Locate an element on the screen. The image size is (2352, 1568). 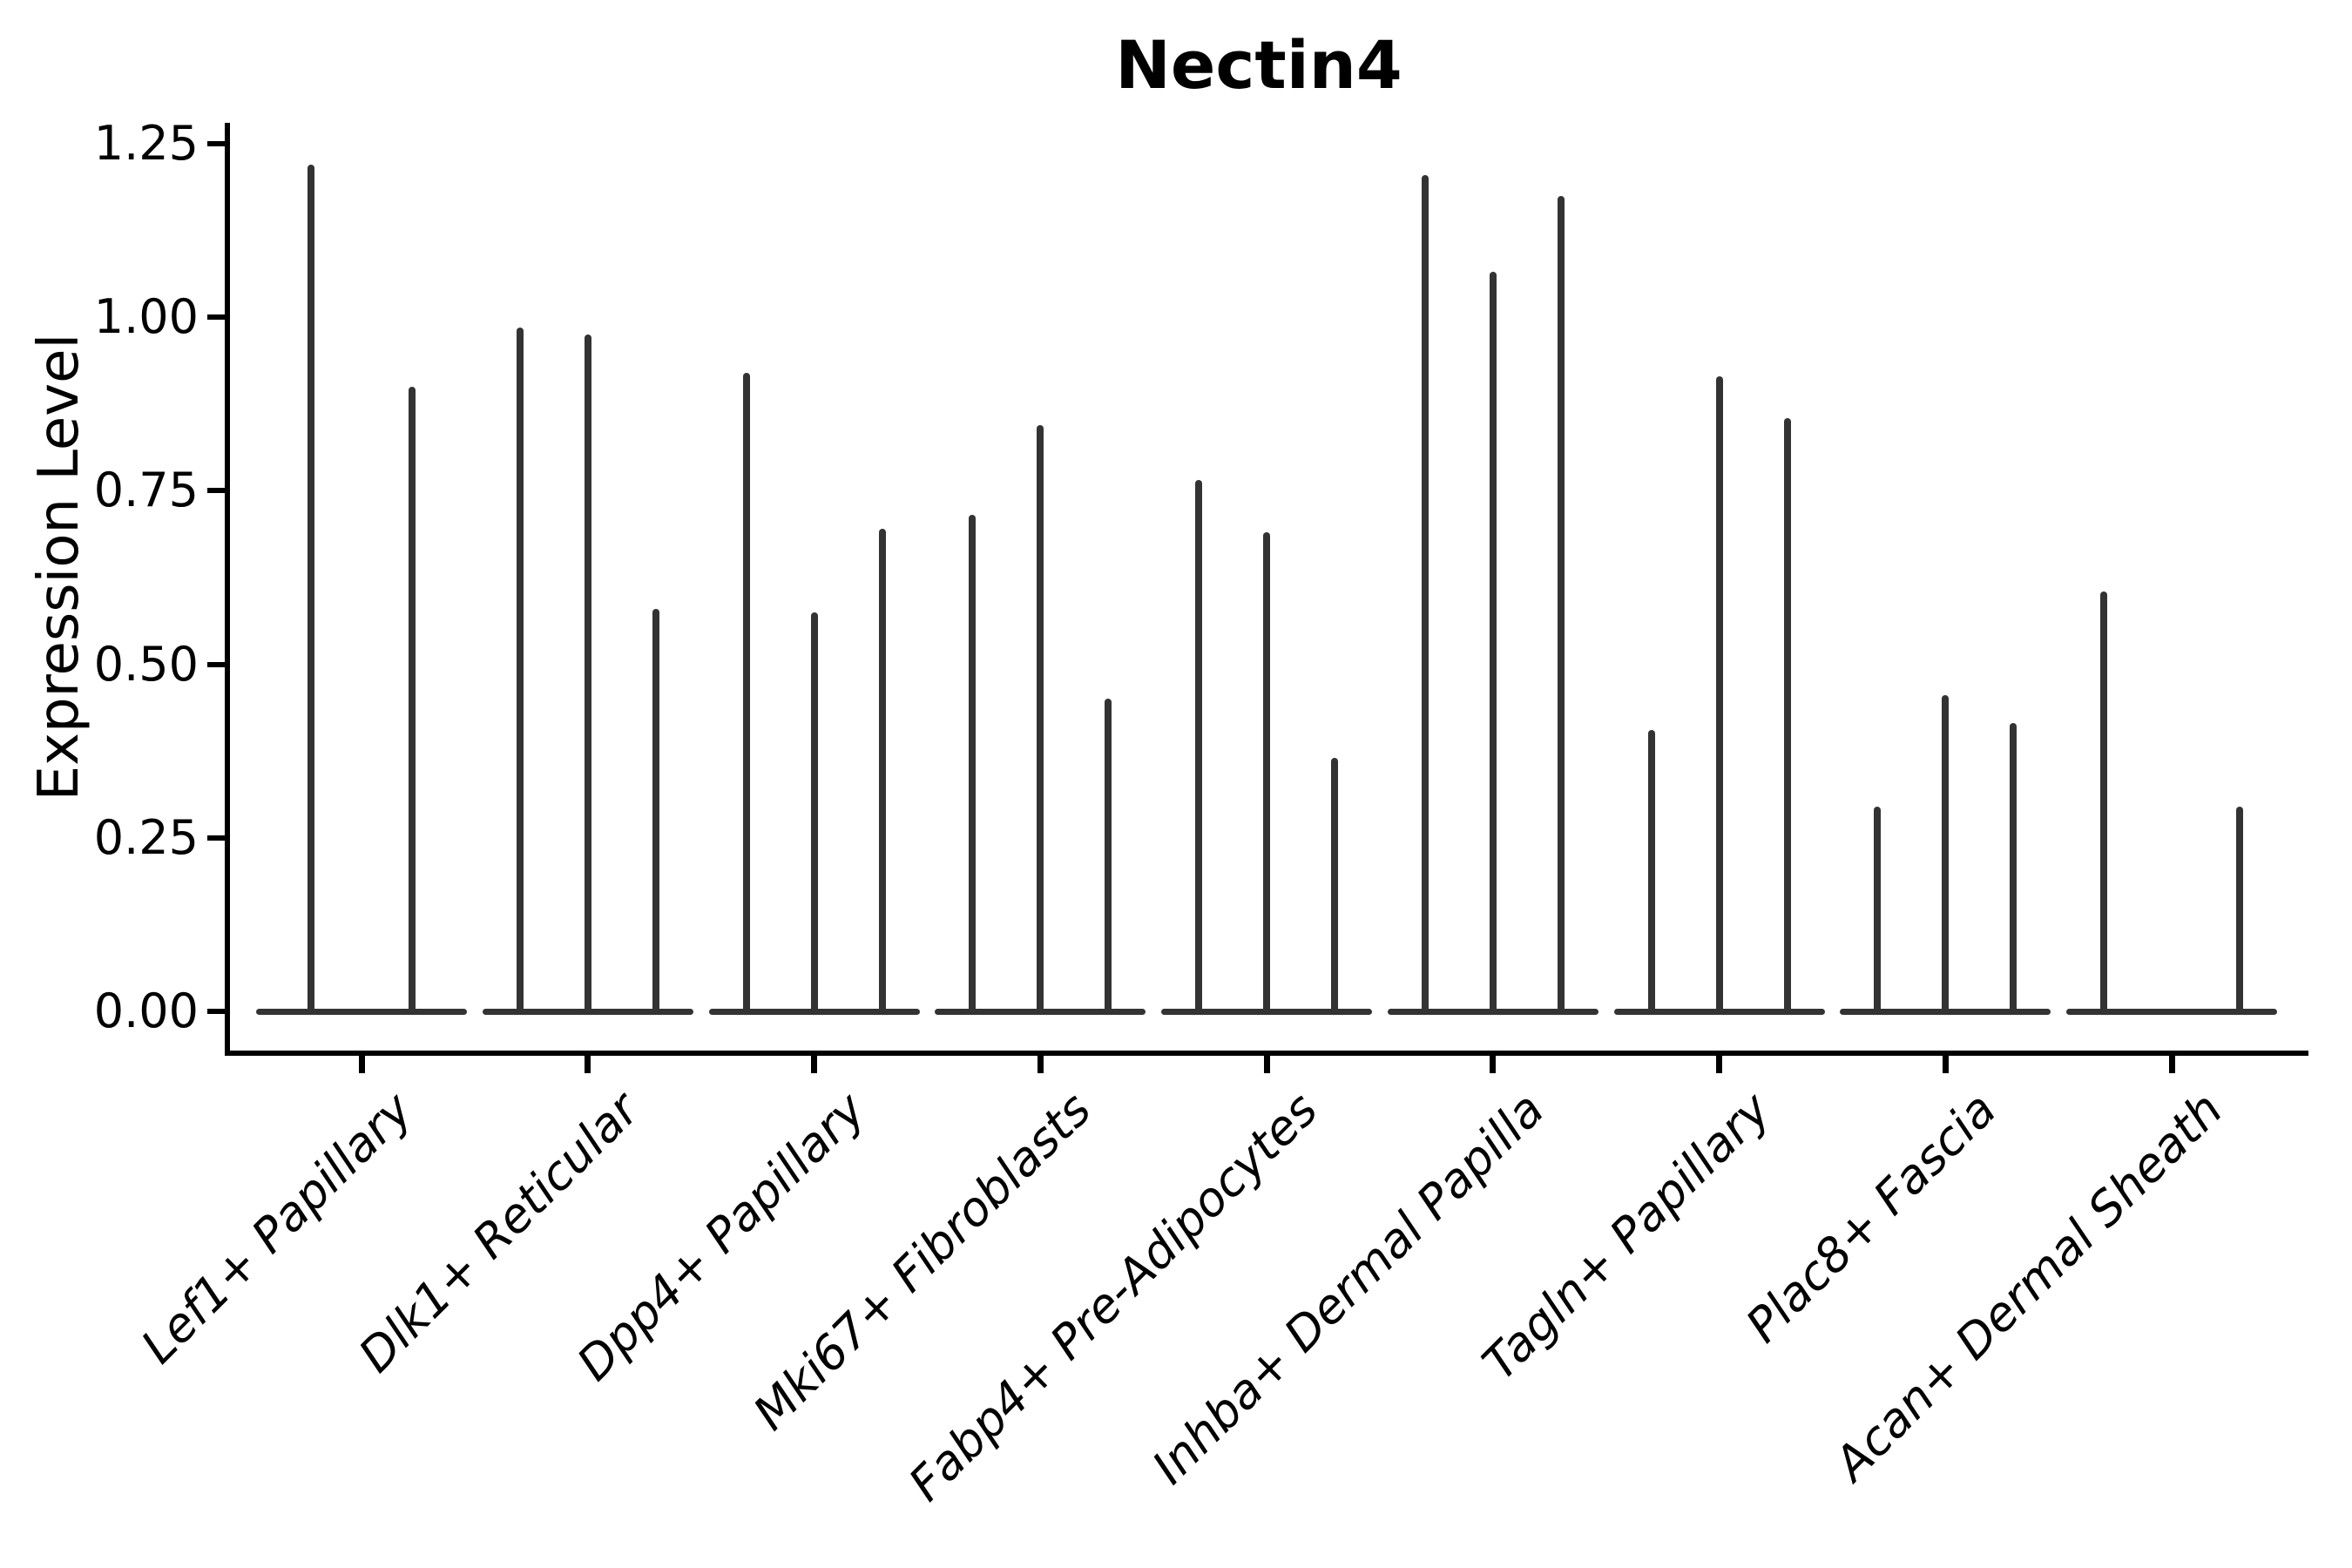
x-tick-label: Dpp4+ Papillary is located at coordinates (720, 1236).